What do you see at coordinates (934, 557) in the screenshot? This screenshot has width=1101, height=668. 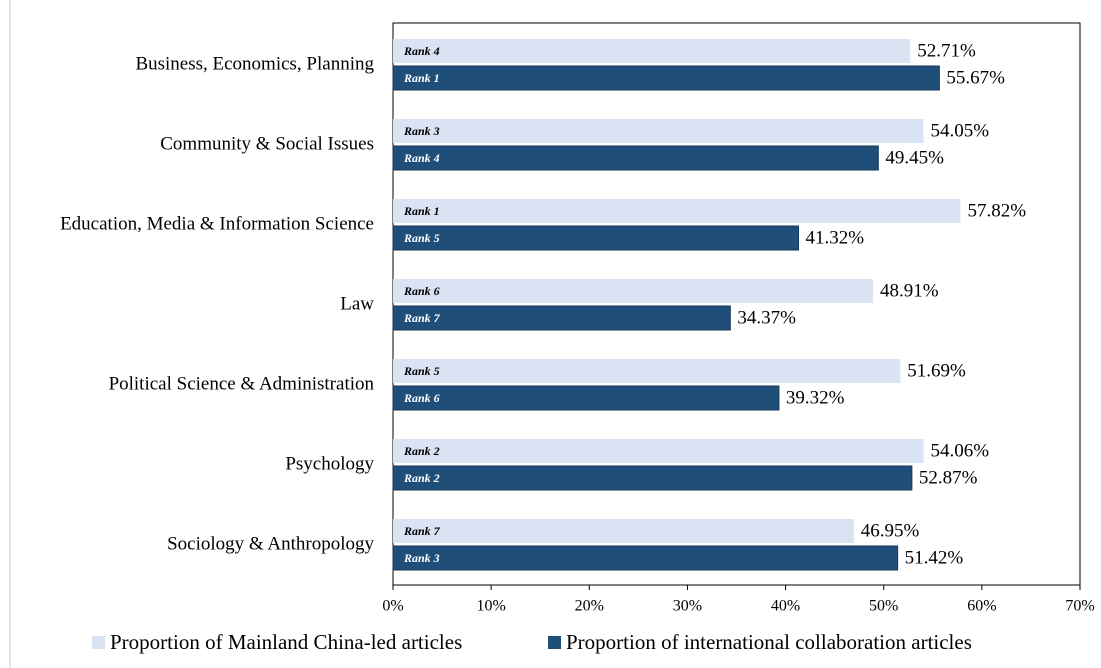 I see `value-label: 51.42%` at bounding box center [934, 557].